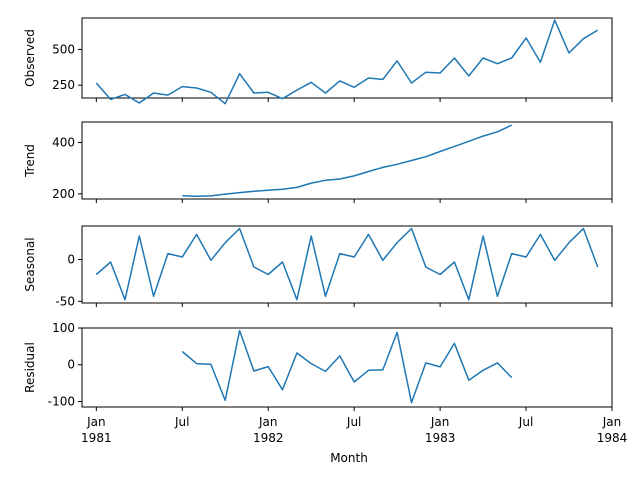 Image resolution: width=640 pixels, height=480 pixels. I want to click on observed-axes-frame, so click(347, 58).